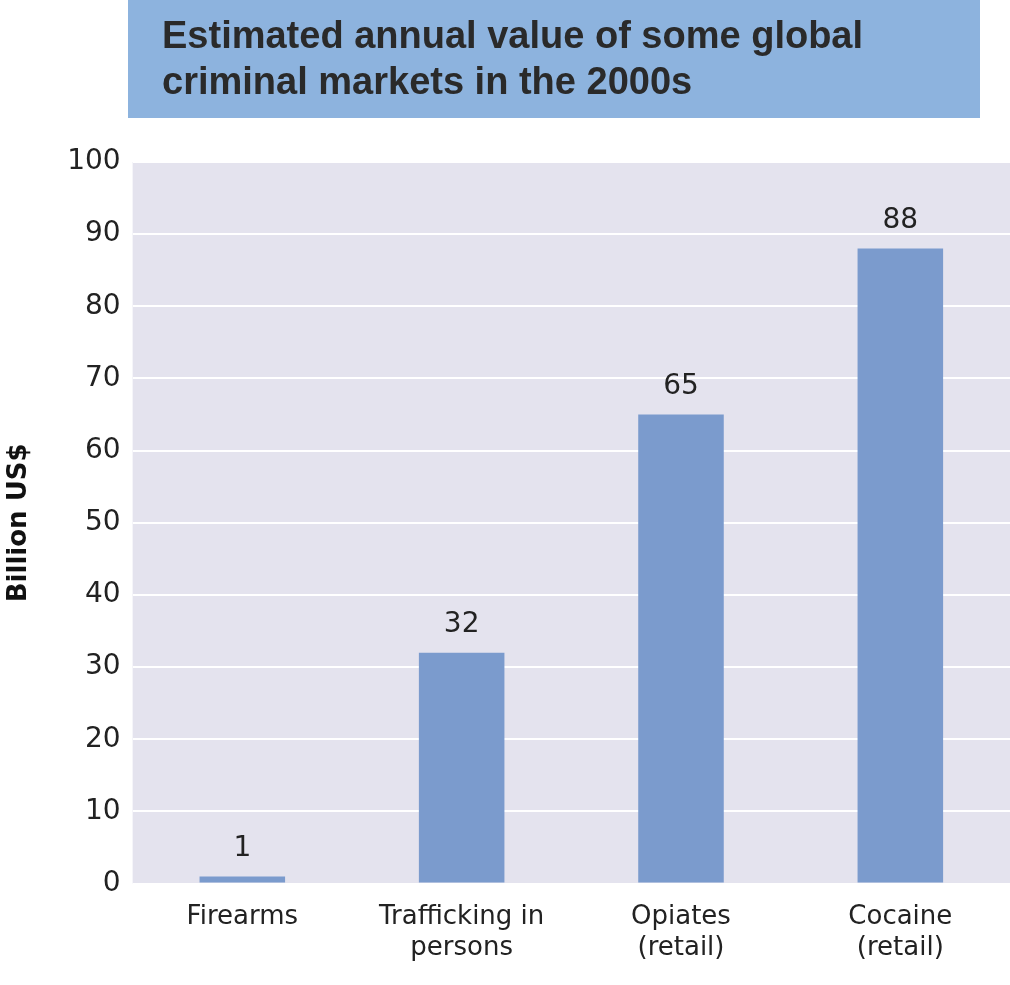 Image resolution: width=1010 pixels, height=985 pixels. What do you see at coordinates (103, 665) in the screenshot?
I see `y-tick-label: 30` at bounding box center [103, 665].